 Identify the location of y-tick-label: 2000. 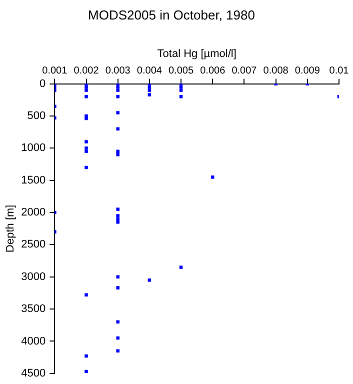
(33, 212).